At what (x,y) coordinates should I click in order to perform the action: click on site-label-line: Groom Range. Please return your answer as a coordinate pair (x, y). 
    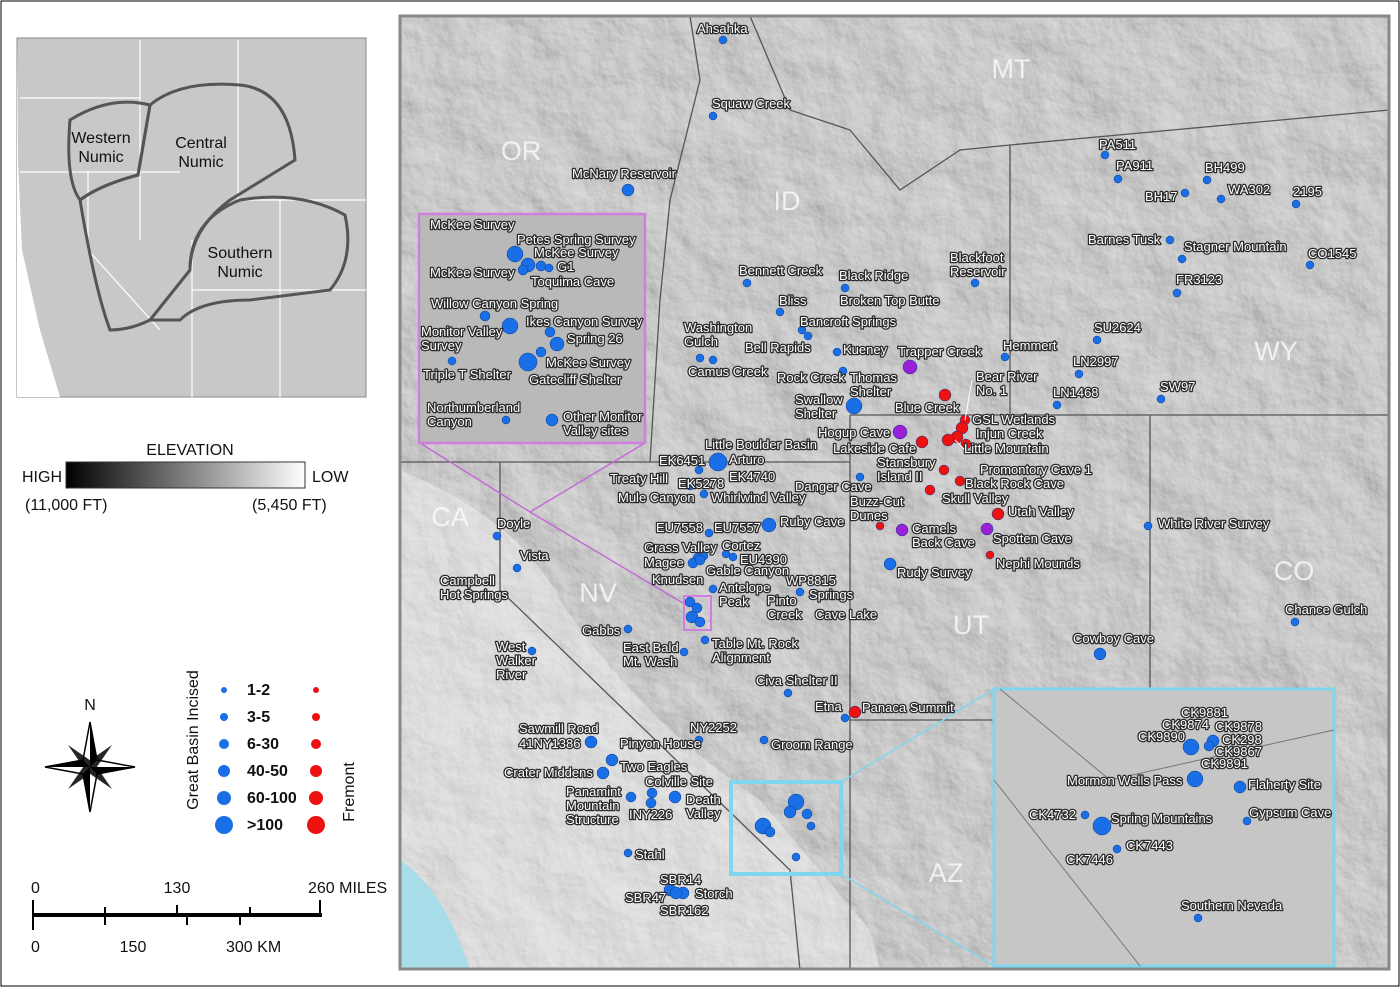
    Looking at the image, I should click on (812, 744).